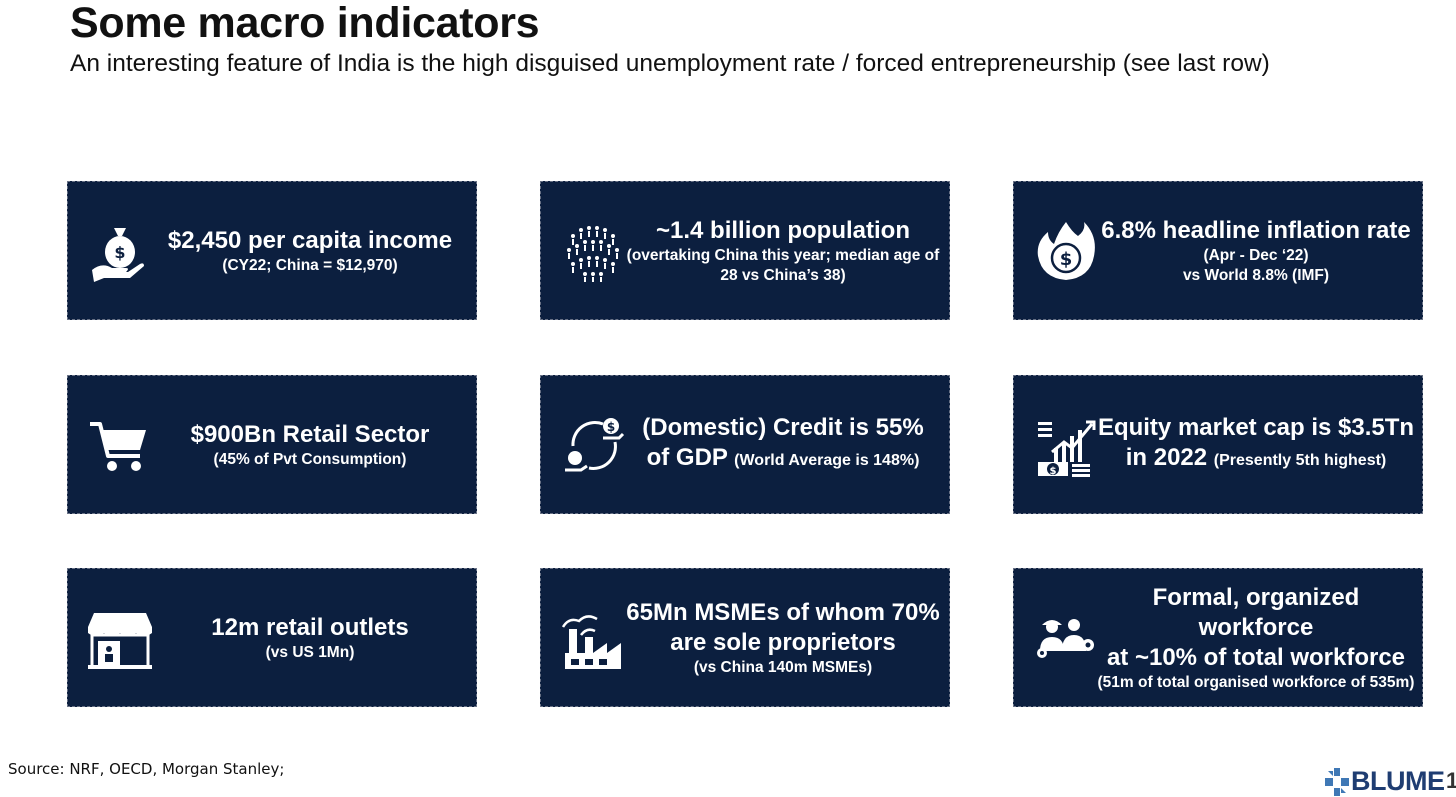 The image size is (1456, 797). I want to click on card-main-text-2: of GDP (World Average is 148%), so click(783, 459).